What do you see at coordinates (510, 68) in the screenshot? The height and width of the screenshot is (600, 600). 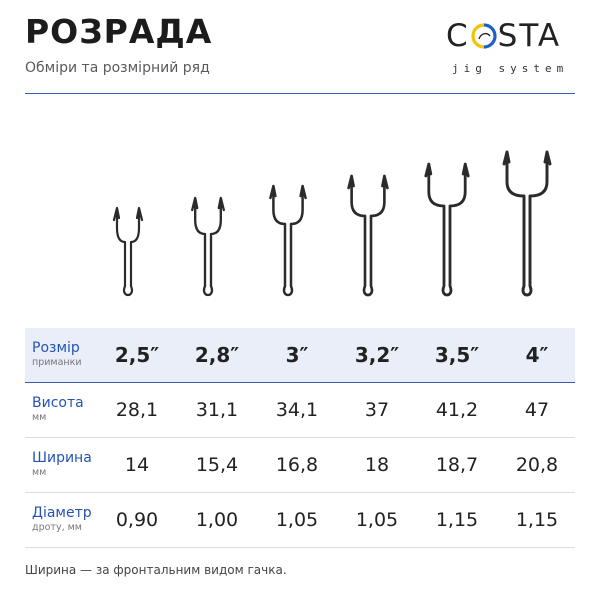 I see `logo-tagline: jig system` at bounding box center [510, 68].